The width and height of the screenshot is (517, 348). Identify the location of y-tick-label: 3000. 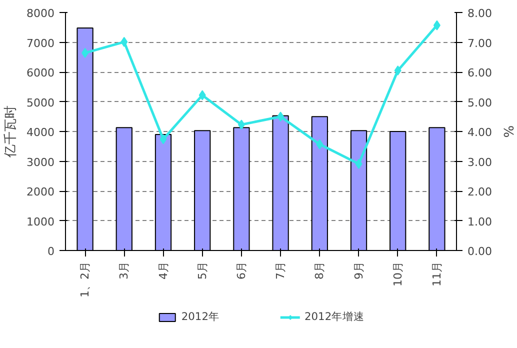
(40, 162).